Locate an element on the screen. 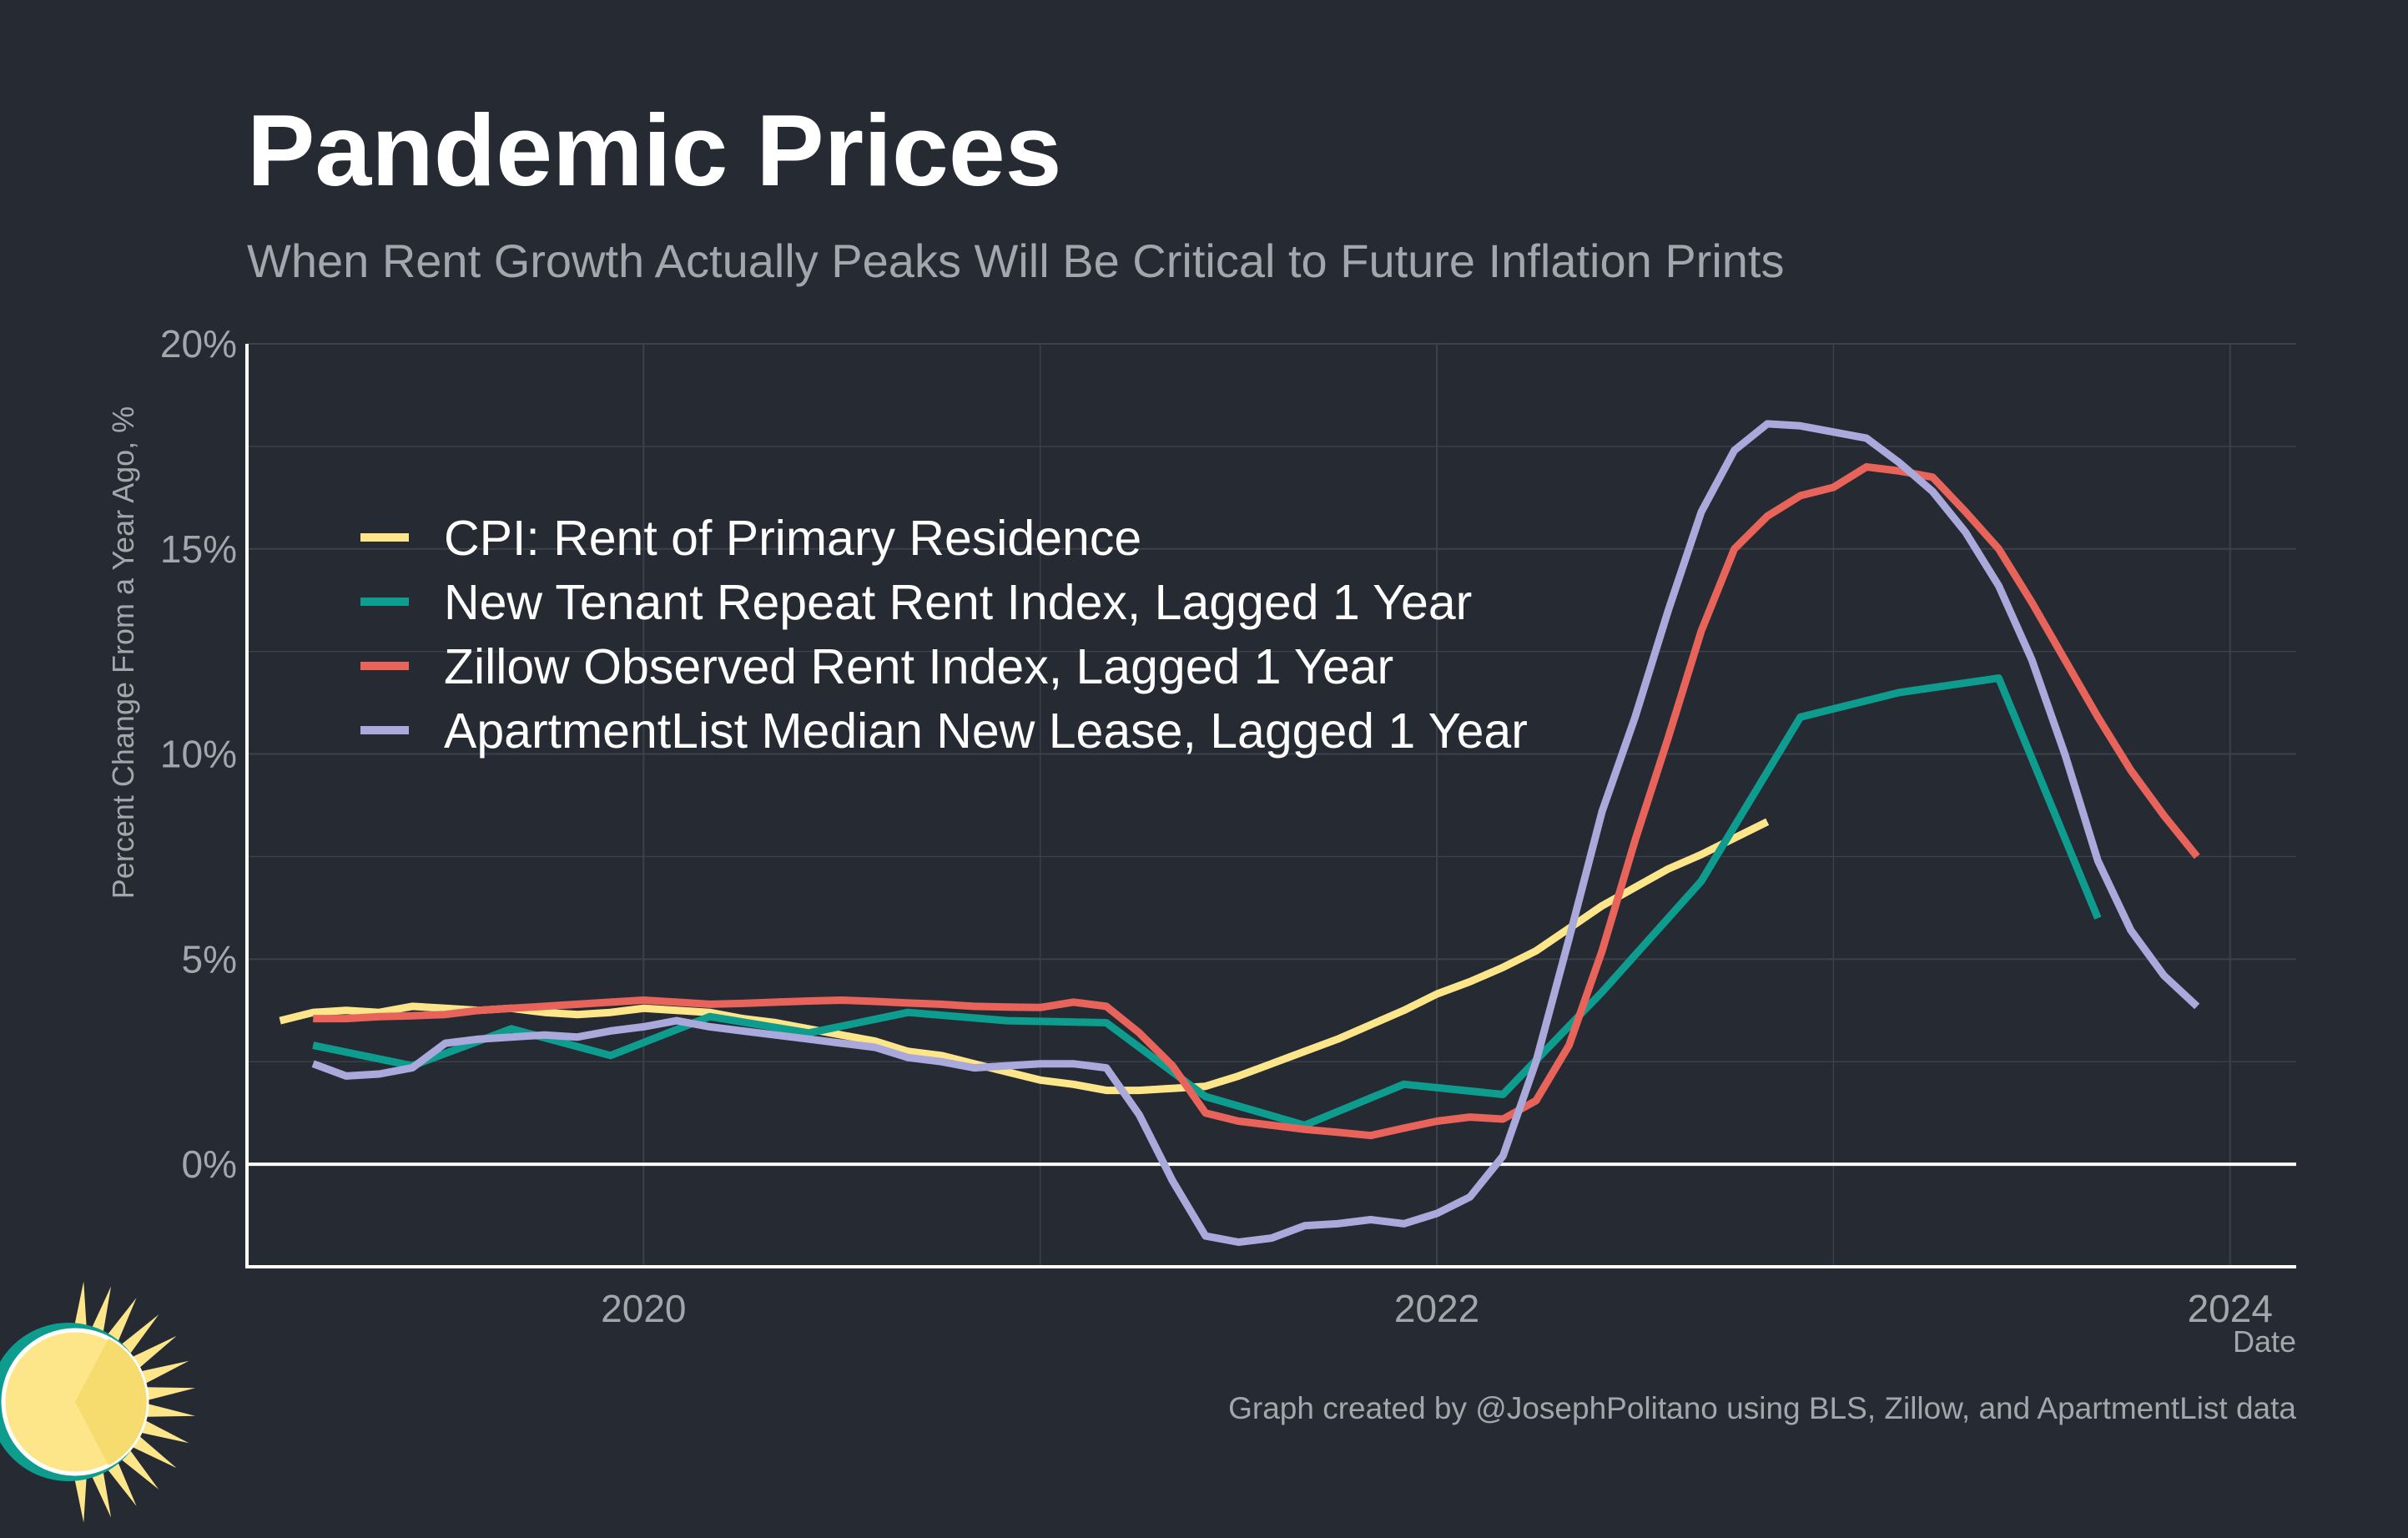  y-tick-label: 20% is located at coordinates (198, 344).